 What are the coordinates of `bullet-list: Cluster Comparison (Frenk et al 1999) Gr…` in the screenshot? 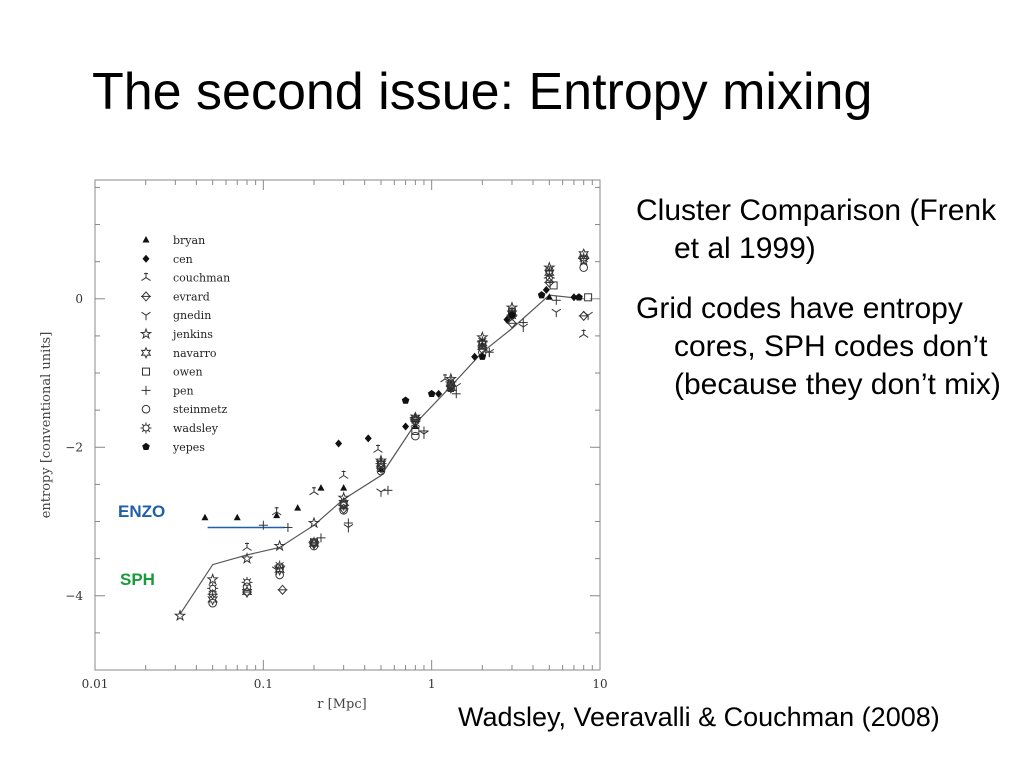 It's located at (826, 309).